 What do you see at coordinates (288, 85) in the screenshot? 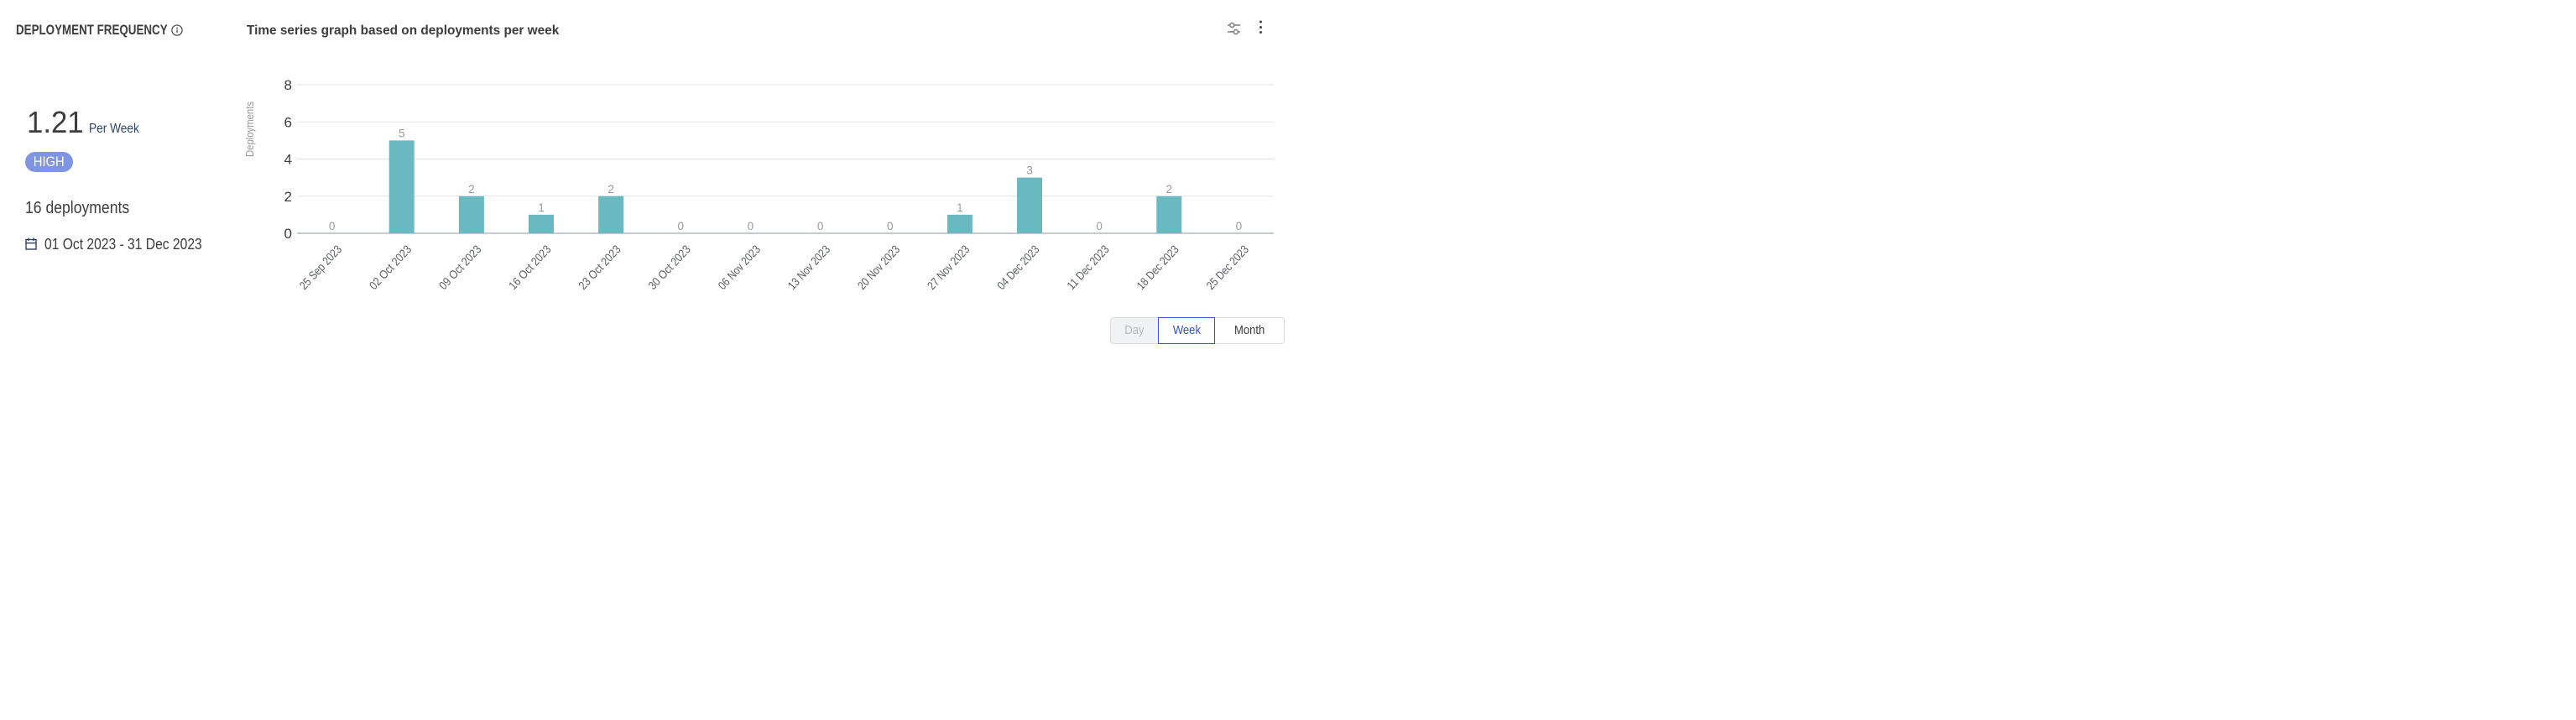
I see `svg-text: 8` at bounding box center [288, 85].